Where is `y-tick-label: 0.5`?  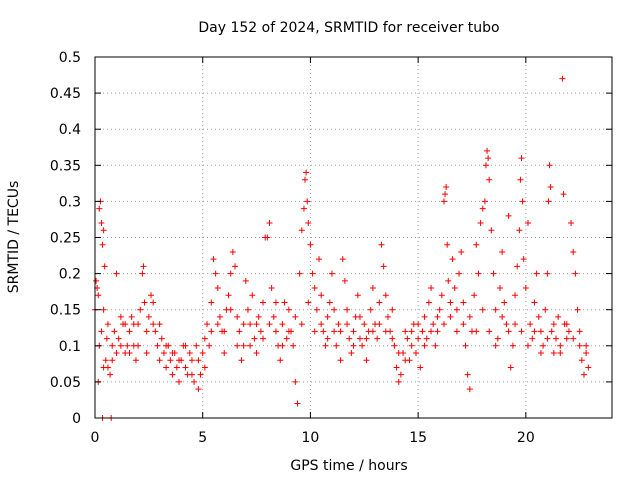 y-tick-label: 0.5 is located at coordinates (70, 58).